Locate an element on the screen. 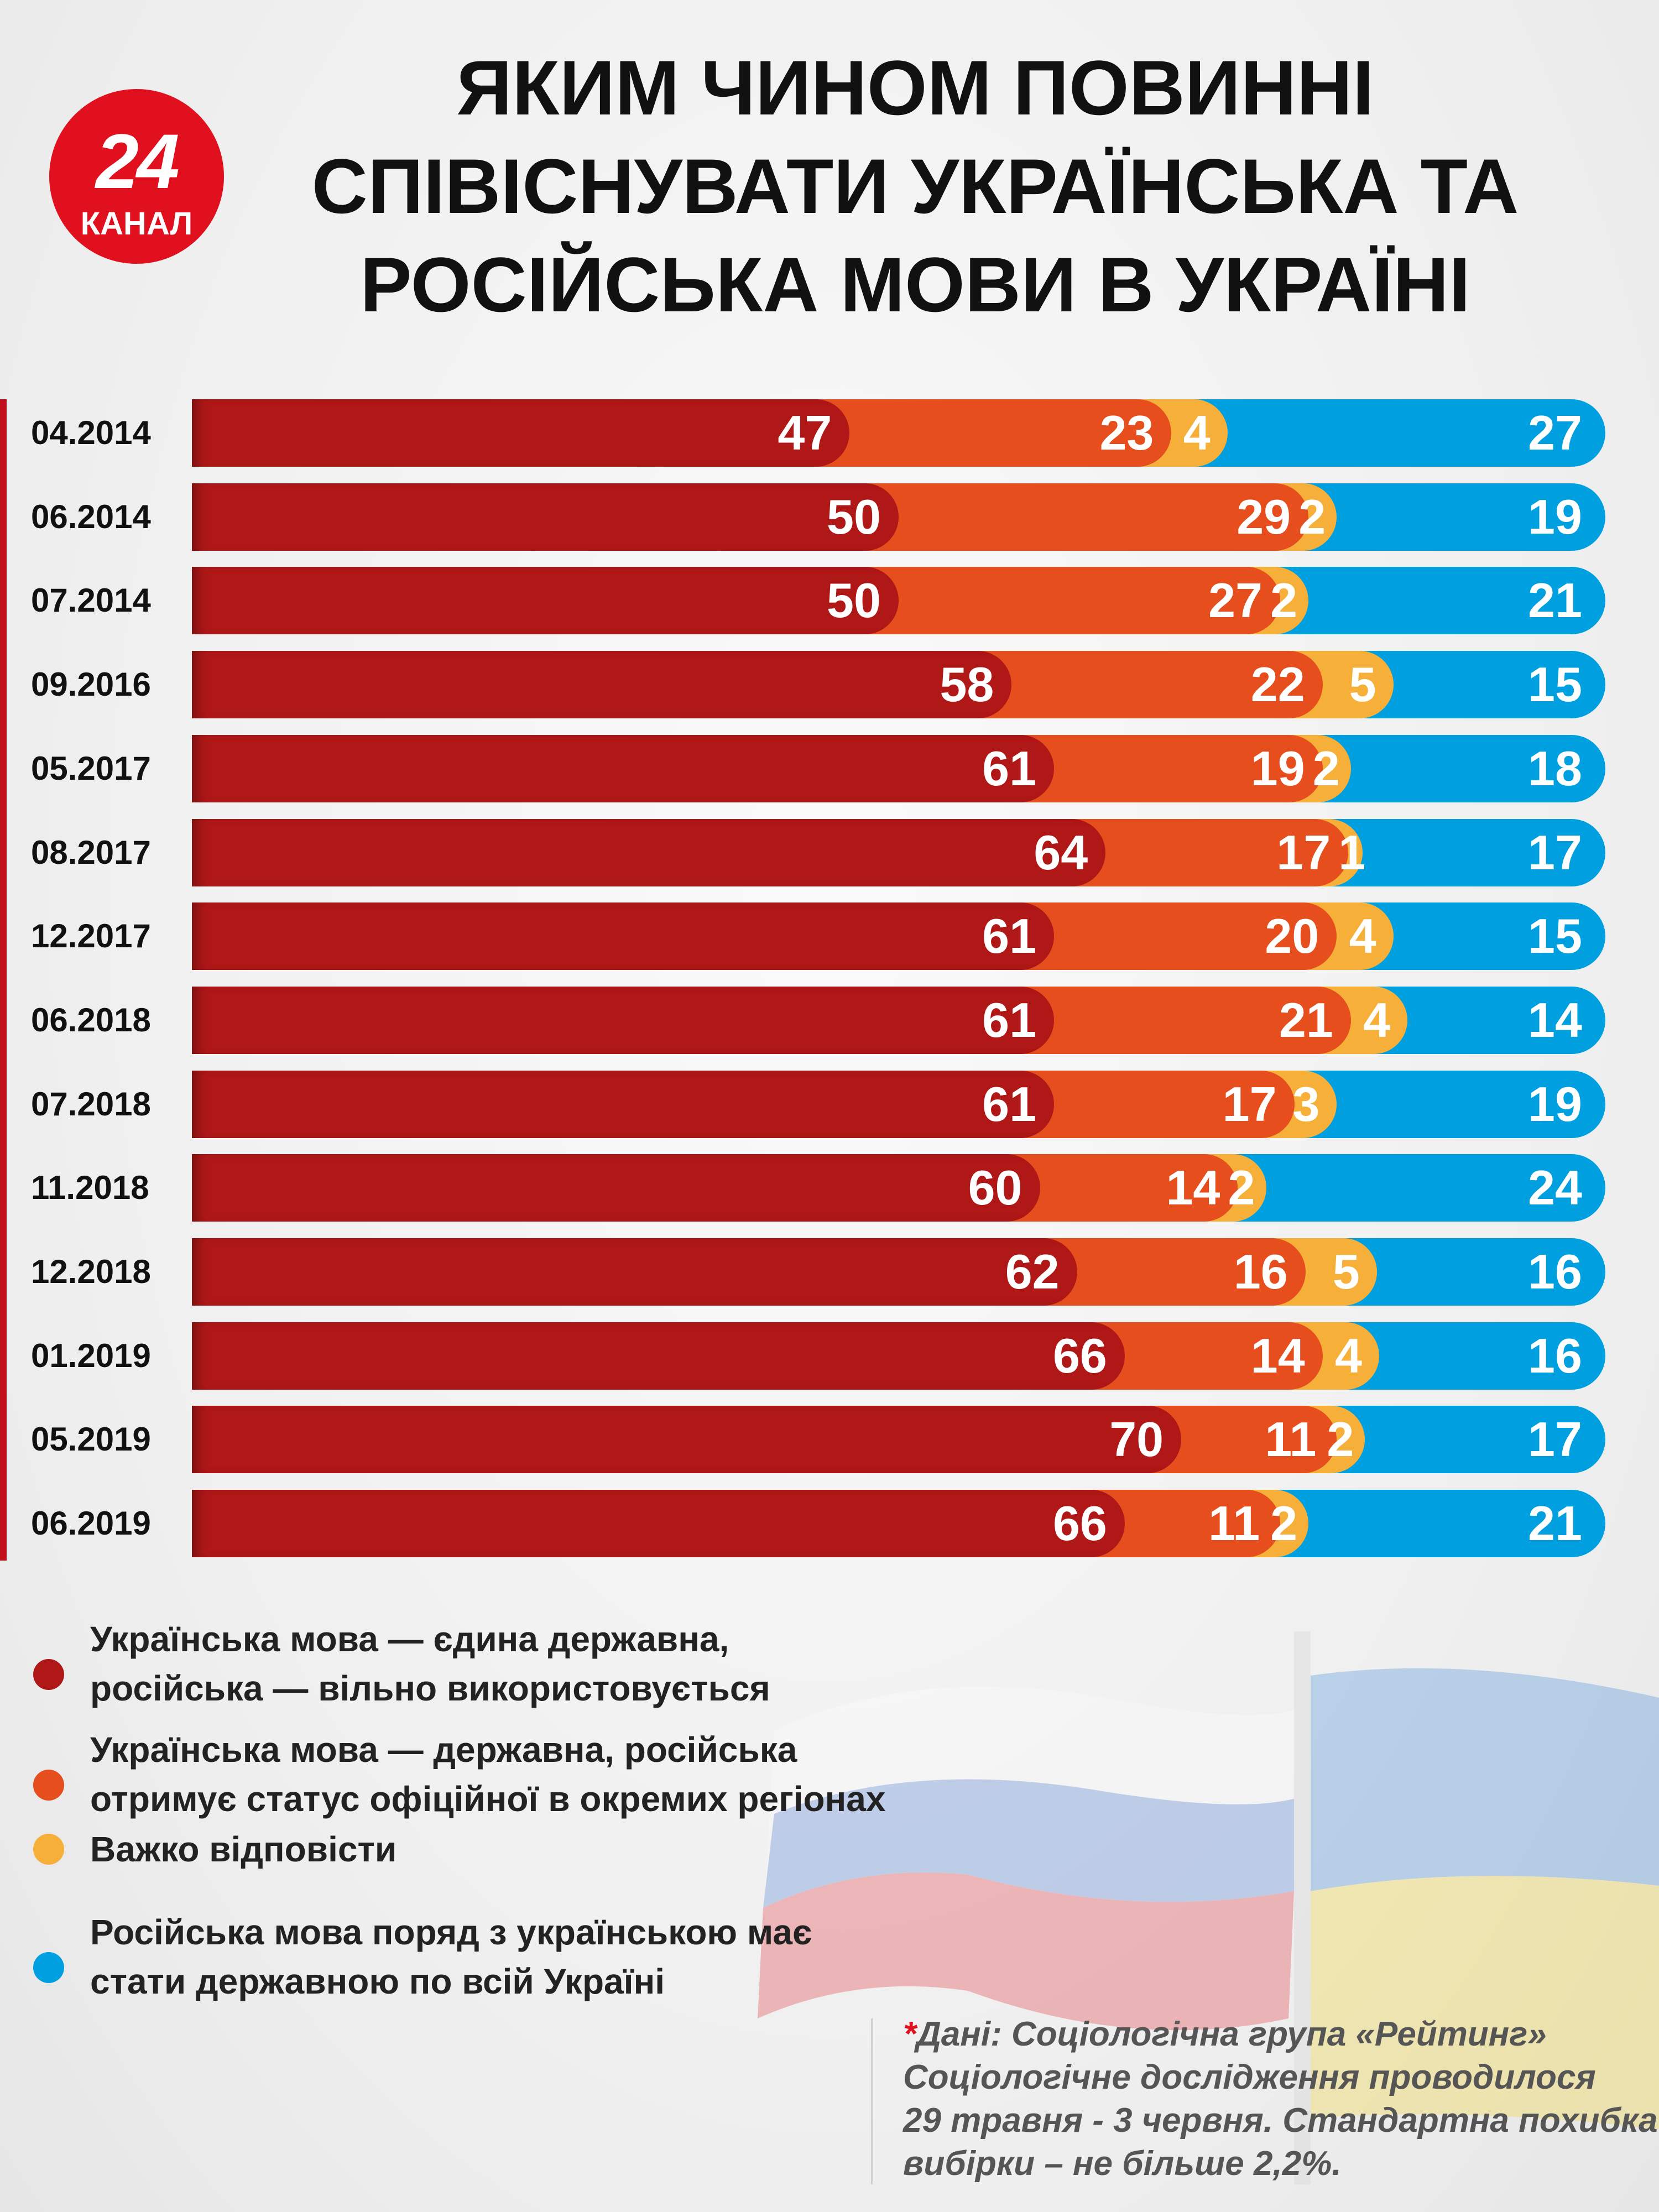  category-label: 05.2017 is located at coordinates (91, 768).